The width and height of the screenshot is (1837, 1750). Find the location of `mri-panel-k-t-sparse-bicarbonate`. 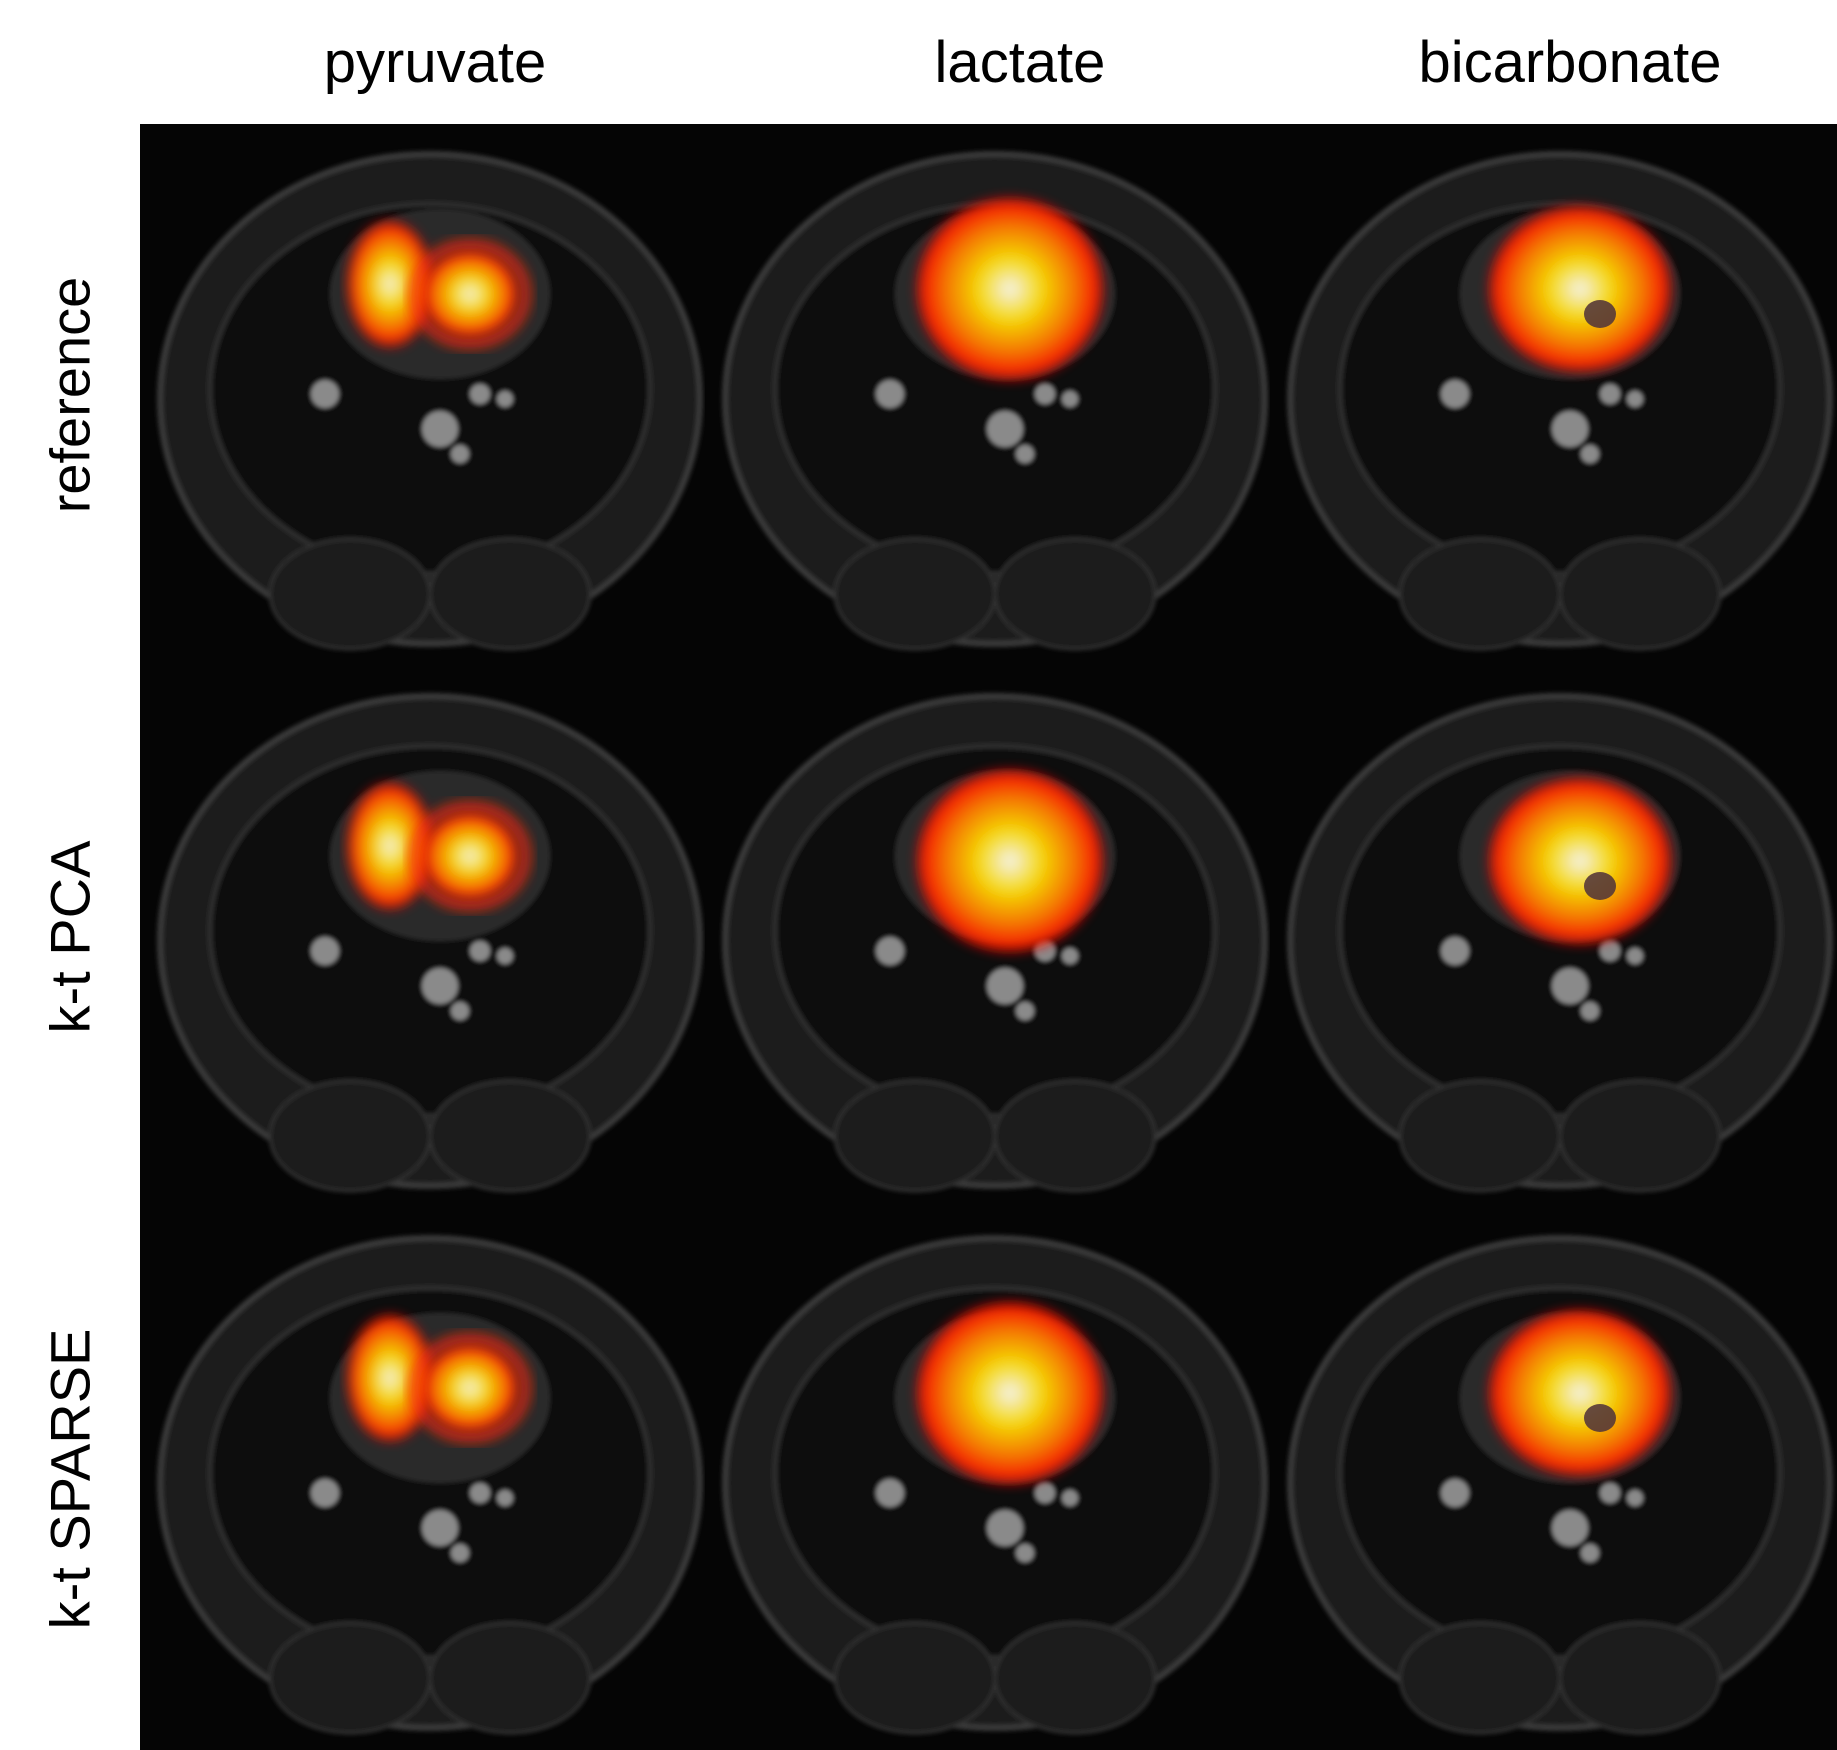

mri-panel-k-t-sparse-bicarbonate is located at coordinates (1553, 1479).